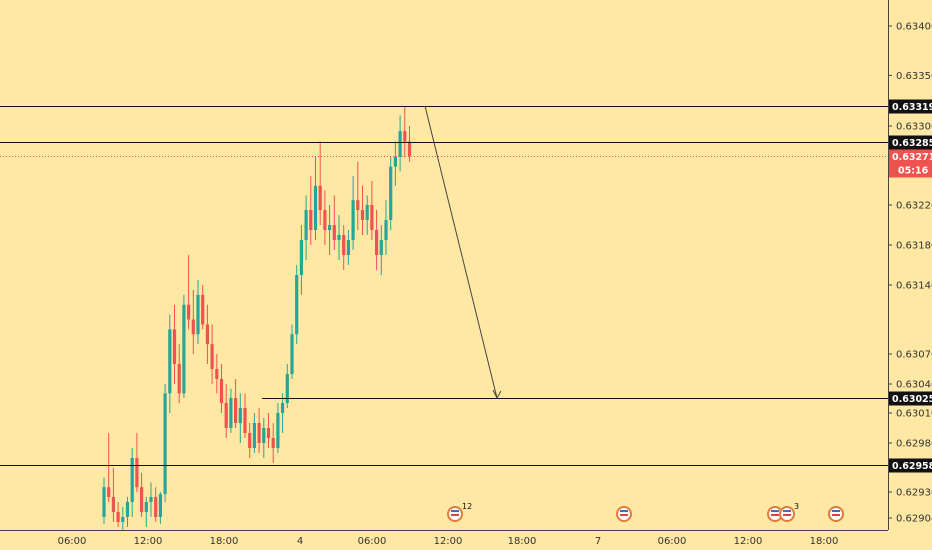 The height and width of the screenshot is (550, 932). I want to click on level-label: 0.63319, so click(912, 107).